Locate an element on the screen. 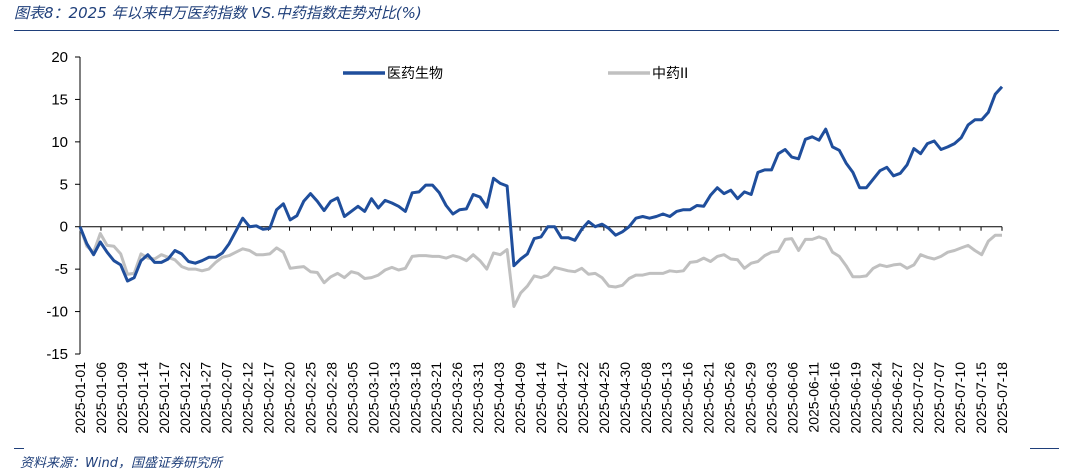 This screenshot has height=474, width=1065. x-tick-label: 2025-03-05 is located at coordinates (352, 398).